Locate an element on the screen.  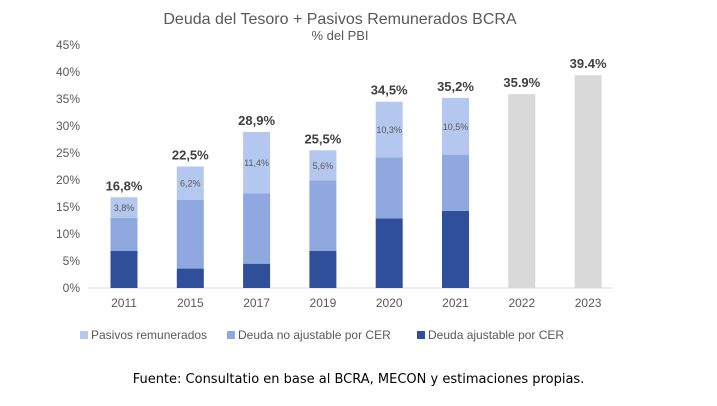
segment-label: 3,8% is located at coordinates (124, 208).